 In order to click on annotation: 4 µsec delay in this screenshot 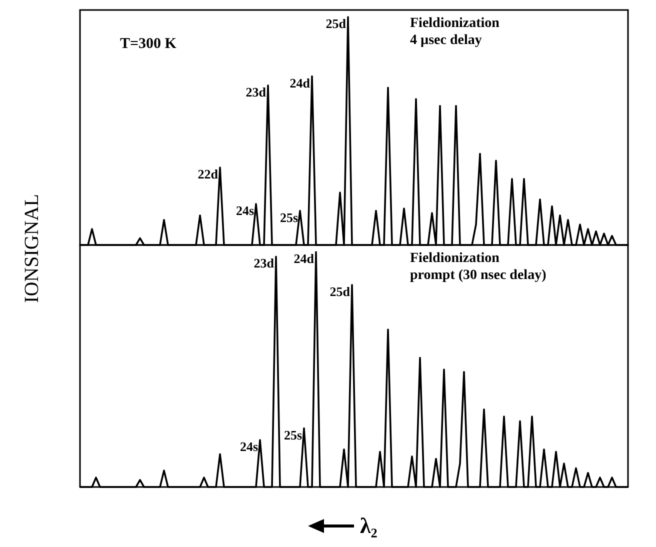, I will do `click(446, 40)`.